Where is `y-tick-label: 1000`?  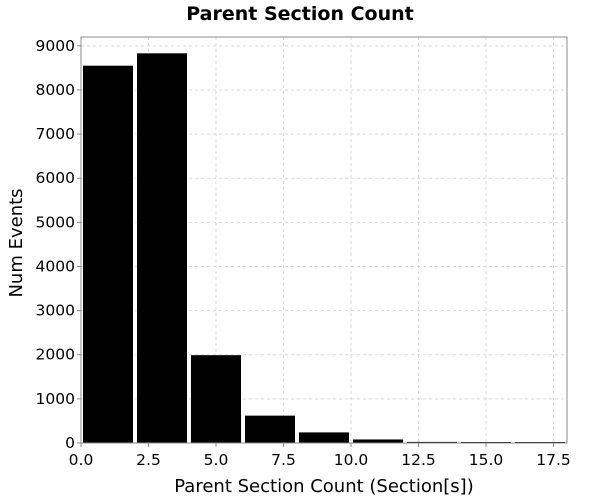
y-tick-label: 1000 is located at coordinates (55, 399).